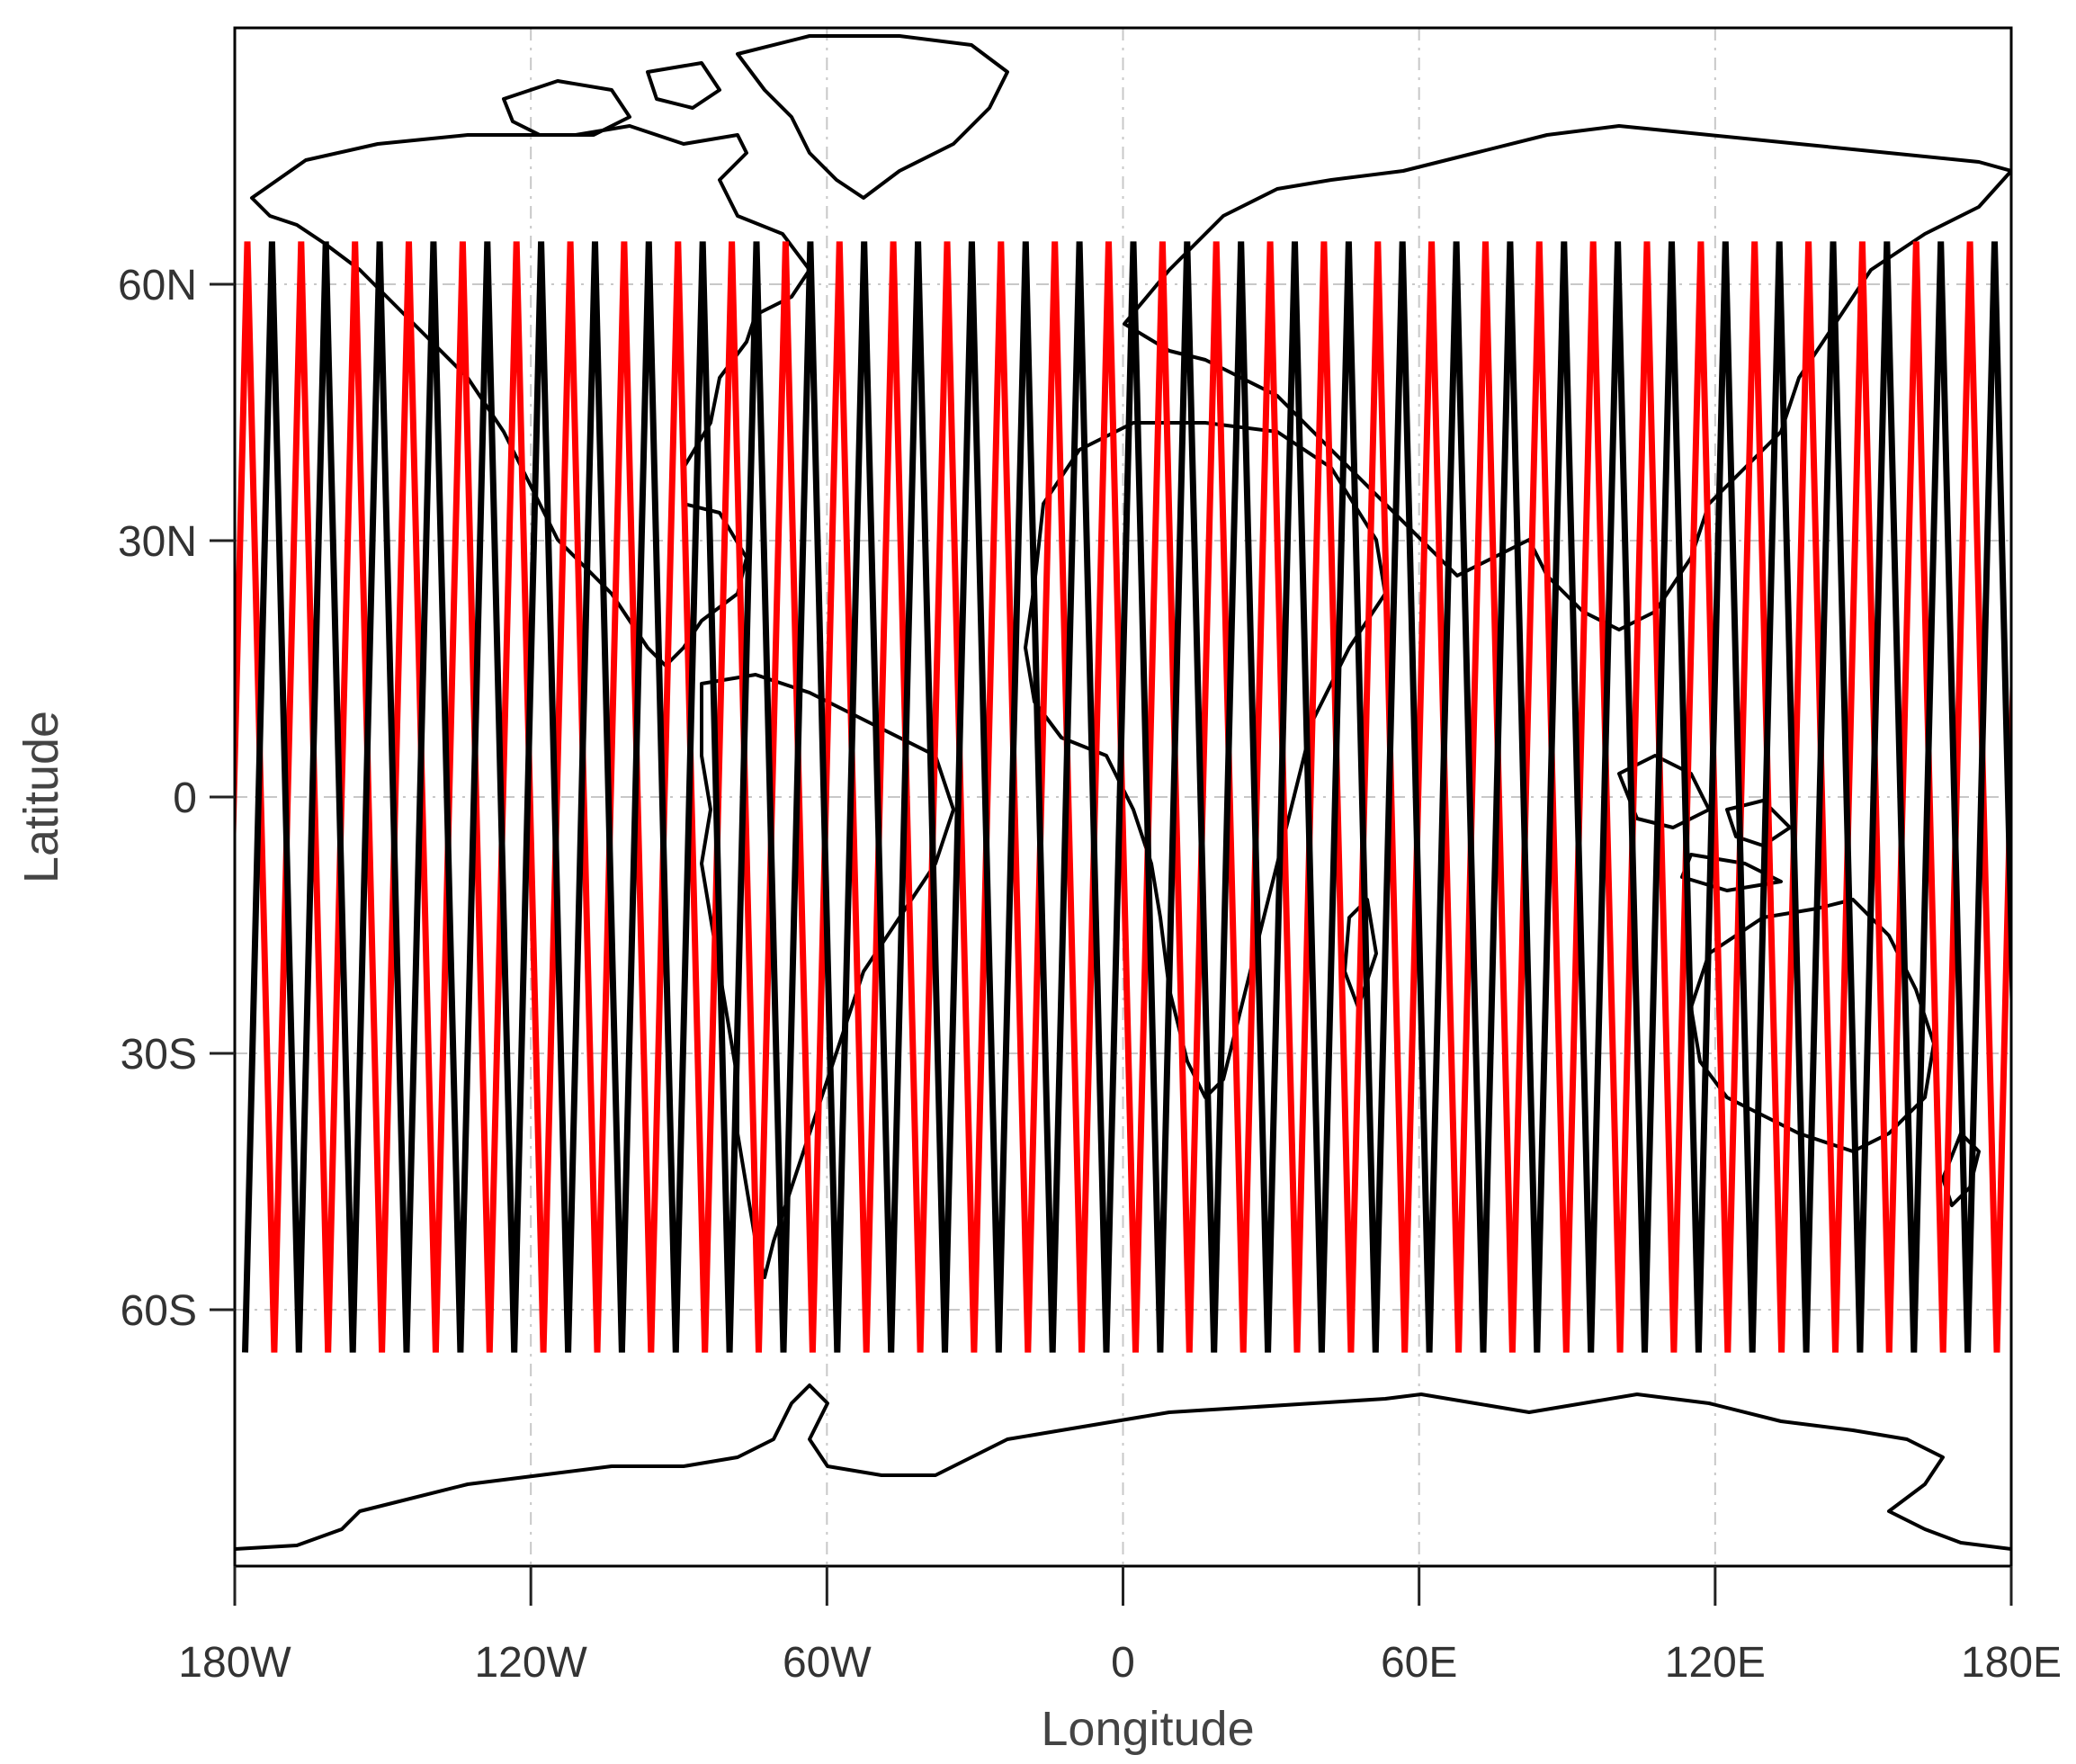 The image size is (2076, 1764). Describe the element at coordinates (1205, 760) in the screenshot. I see `coastline-africa` at that location.